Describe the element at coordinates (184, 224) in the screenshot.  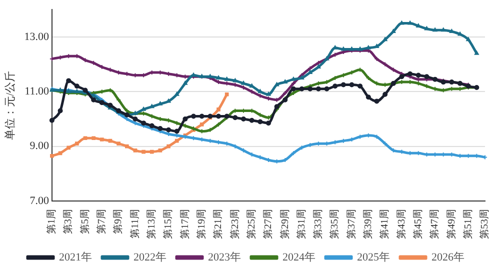
I see `x-tick-label: 第17周` at that location.